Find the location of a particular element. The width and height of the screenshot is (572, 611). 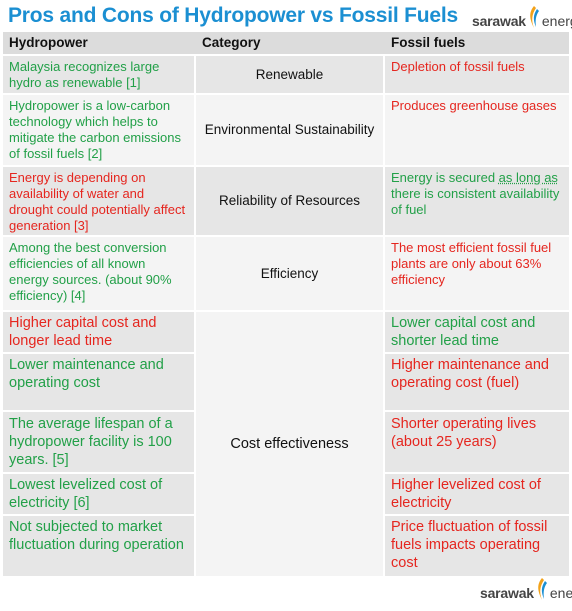

hydro-cost-cell: Lowest levelized cost of electricity [6] is located at coordinates (98, 494).